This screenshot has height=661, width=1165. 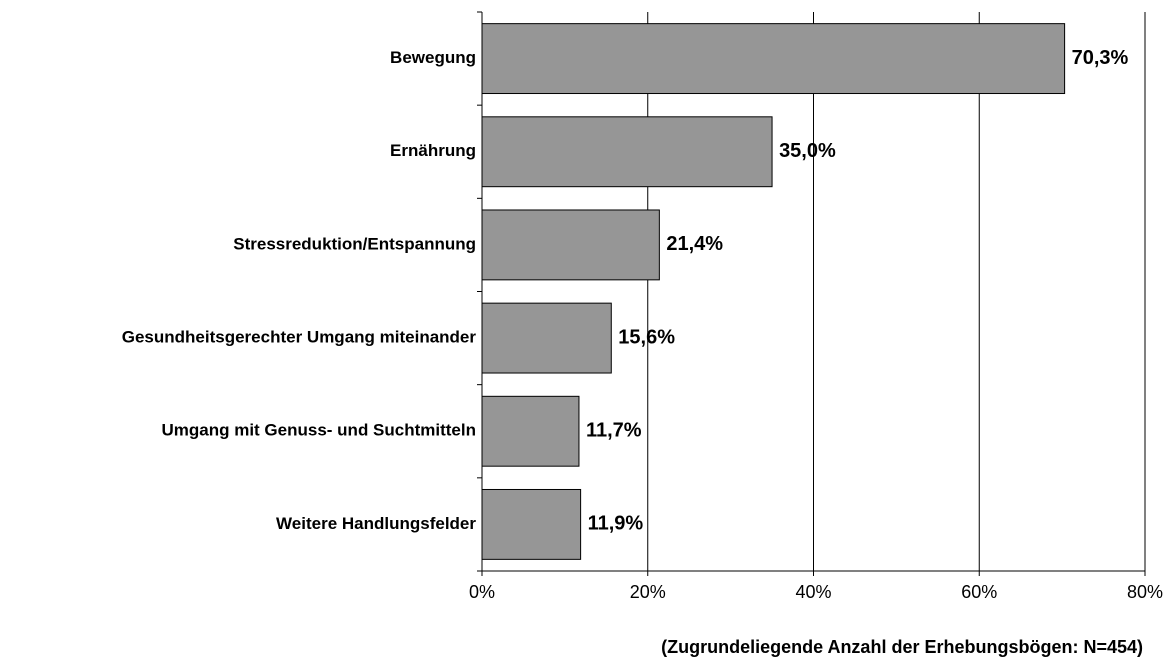 I want to click on x-tick-label: 0%, so click(x=482, y=592).